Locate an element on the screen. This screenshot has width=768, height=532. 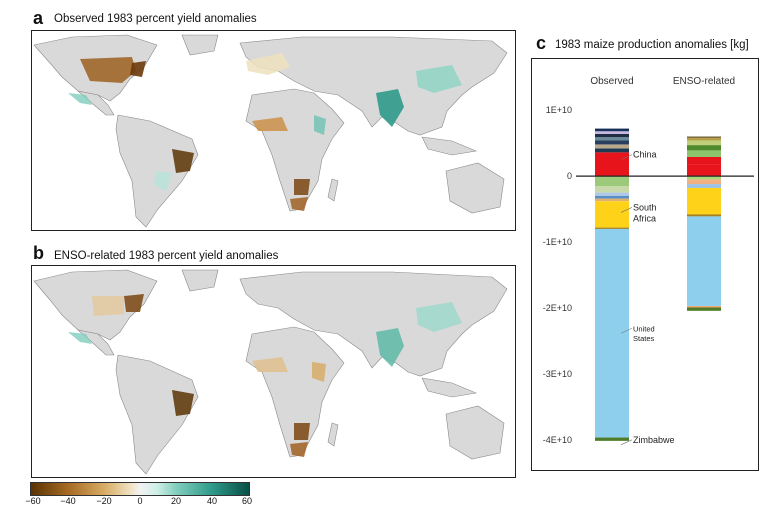
landmass-australia is located at coordinates (475, 188).